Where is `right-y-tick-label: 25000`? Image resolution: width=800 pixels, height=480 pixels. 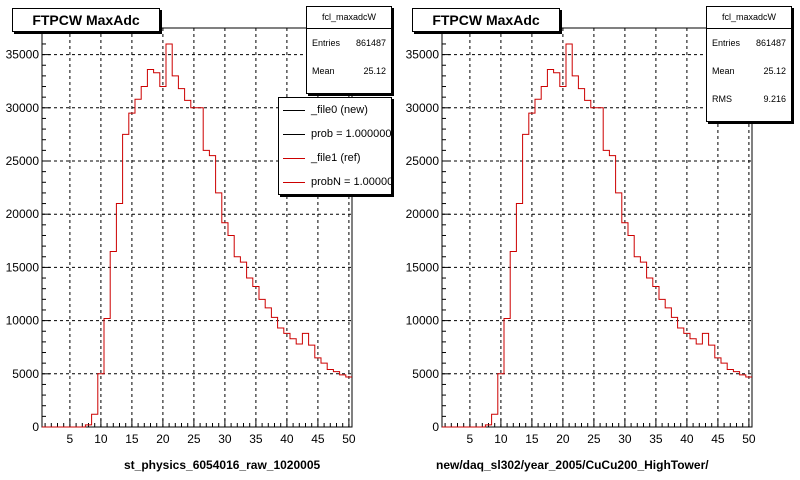
right-y-tick-label: 25000 is located at coordinates (423, 161).